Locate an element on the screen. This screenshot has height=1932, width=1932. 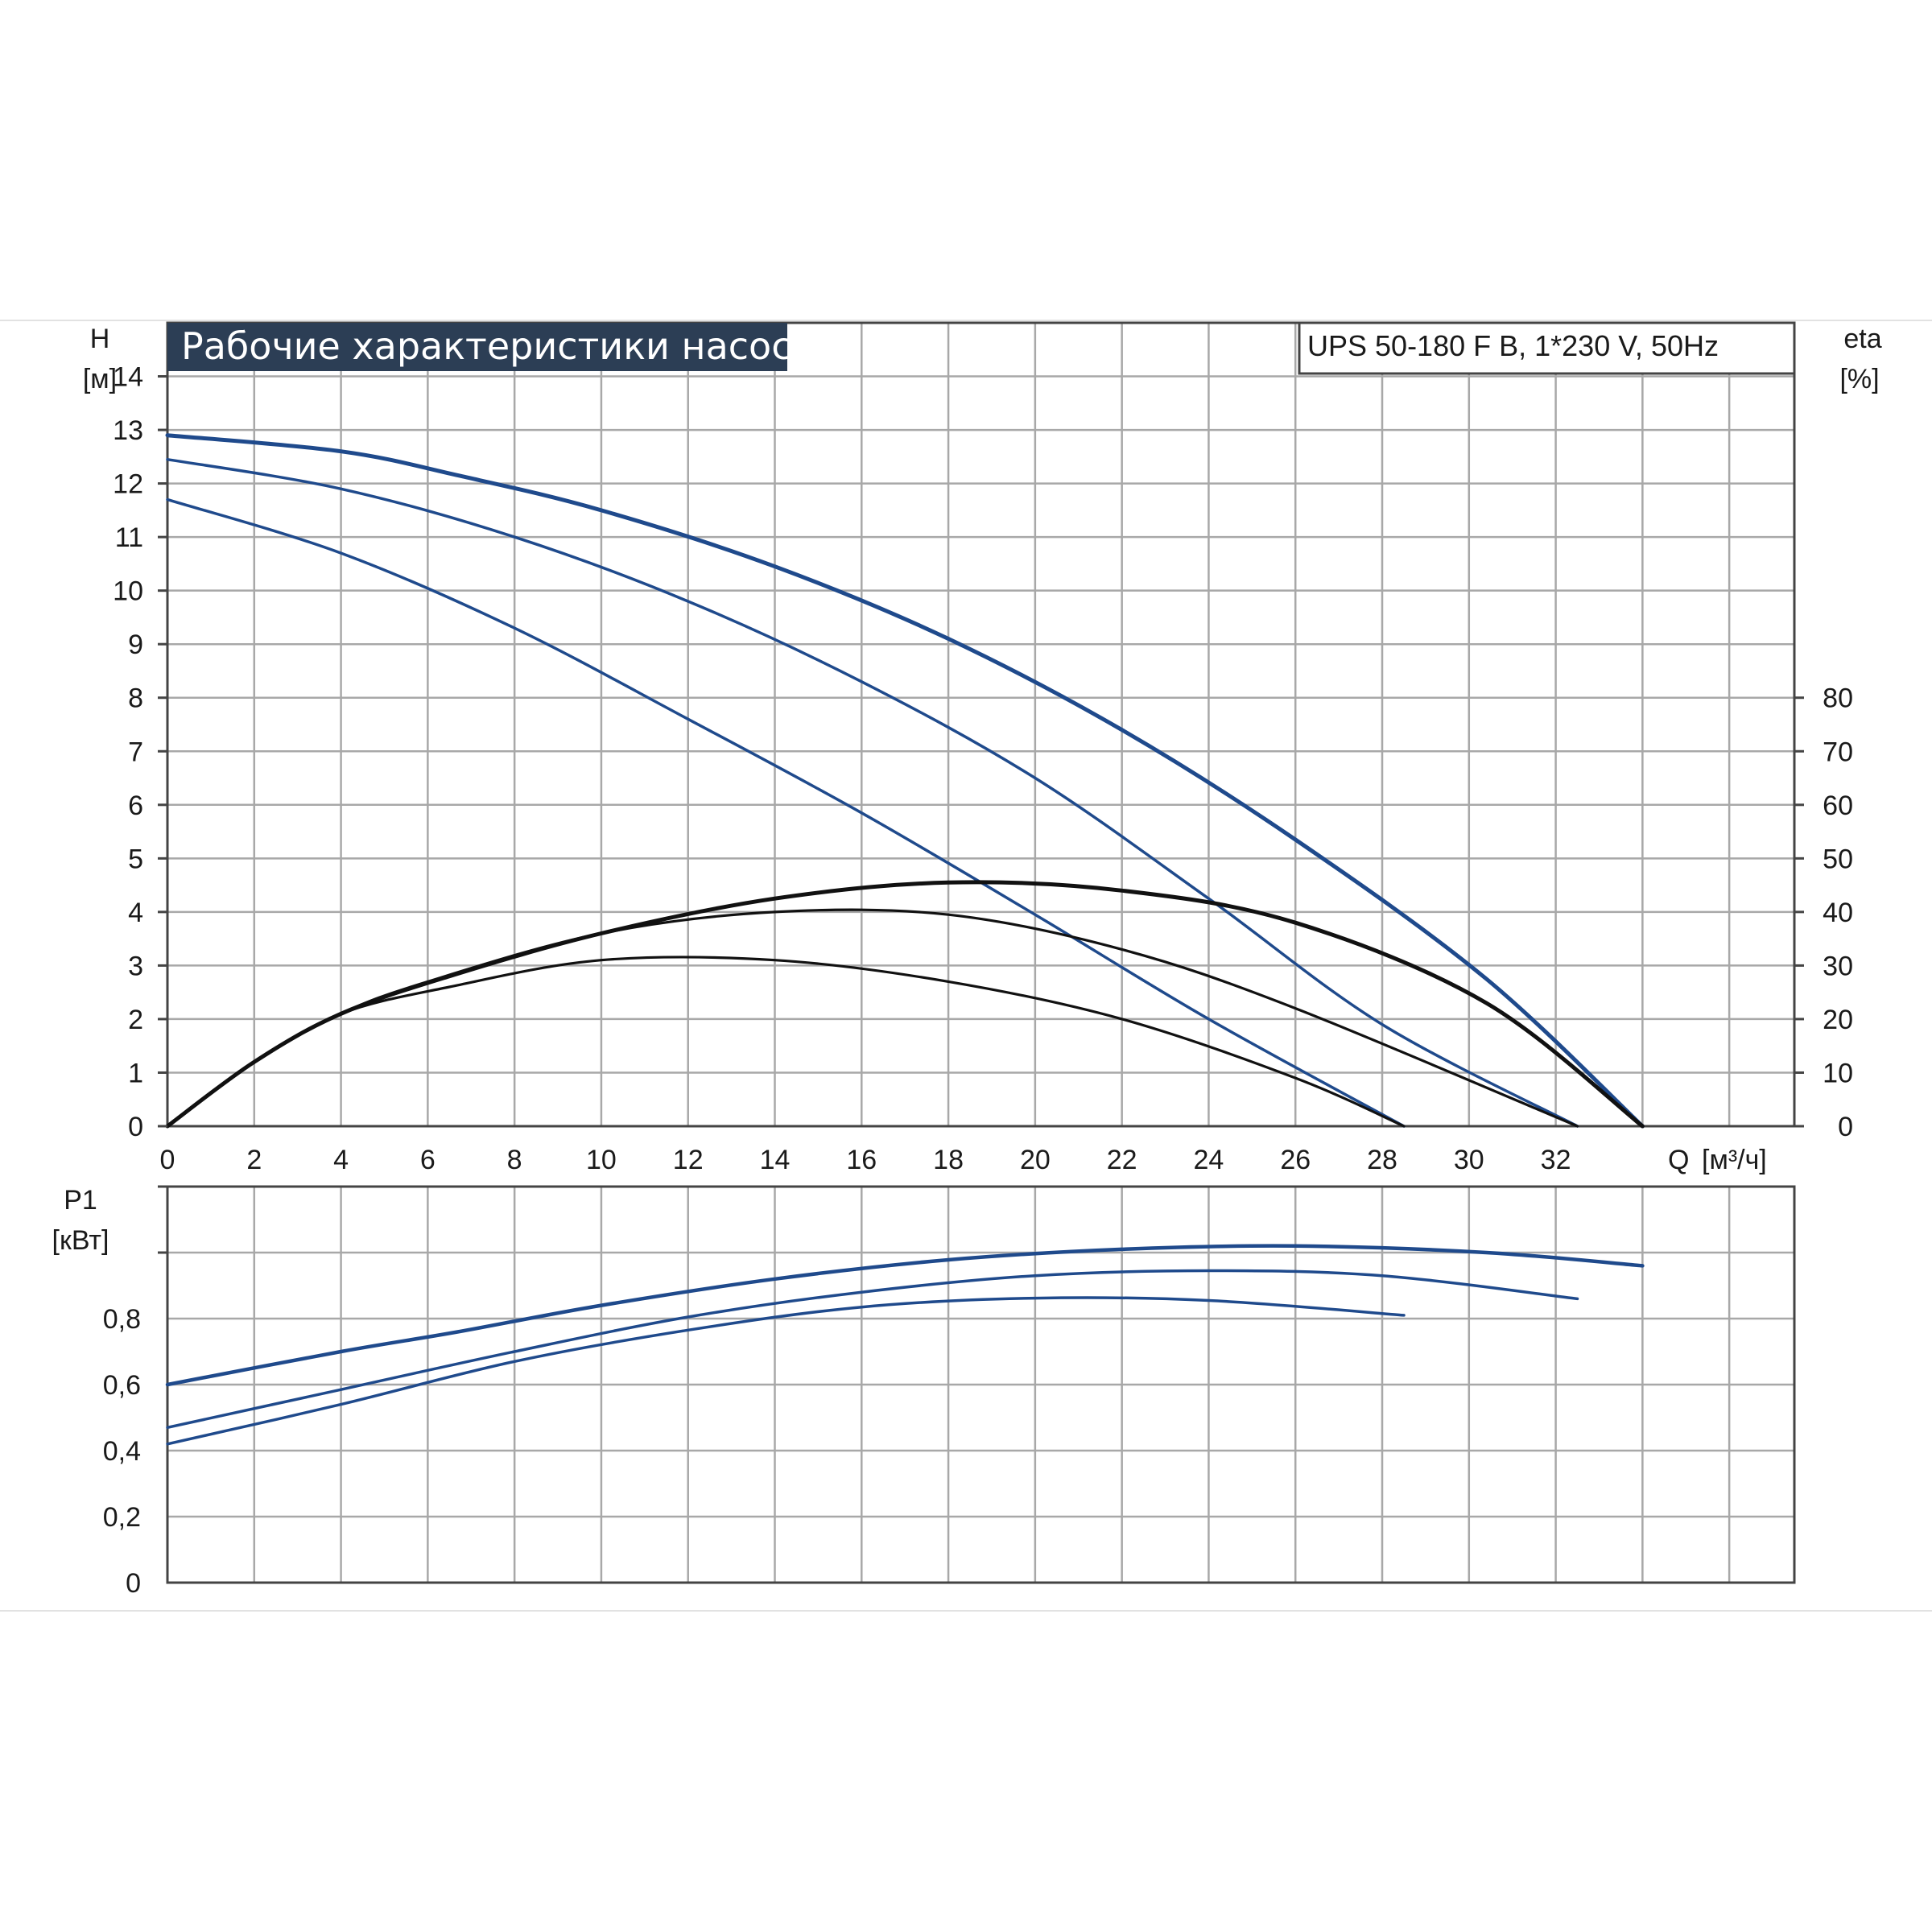
y2-tick-label: 20 is located at coordinates (1838, 1020).